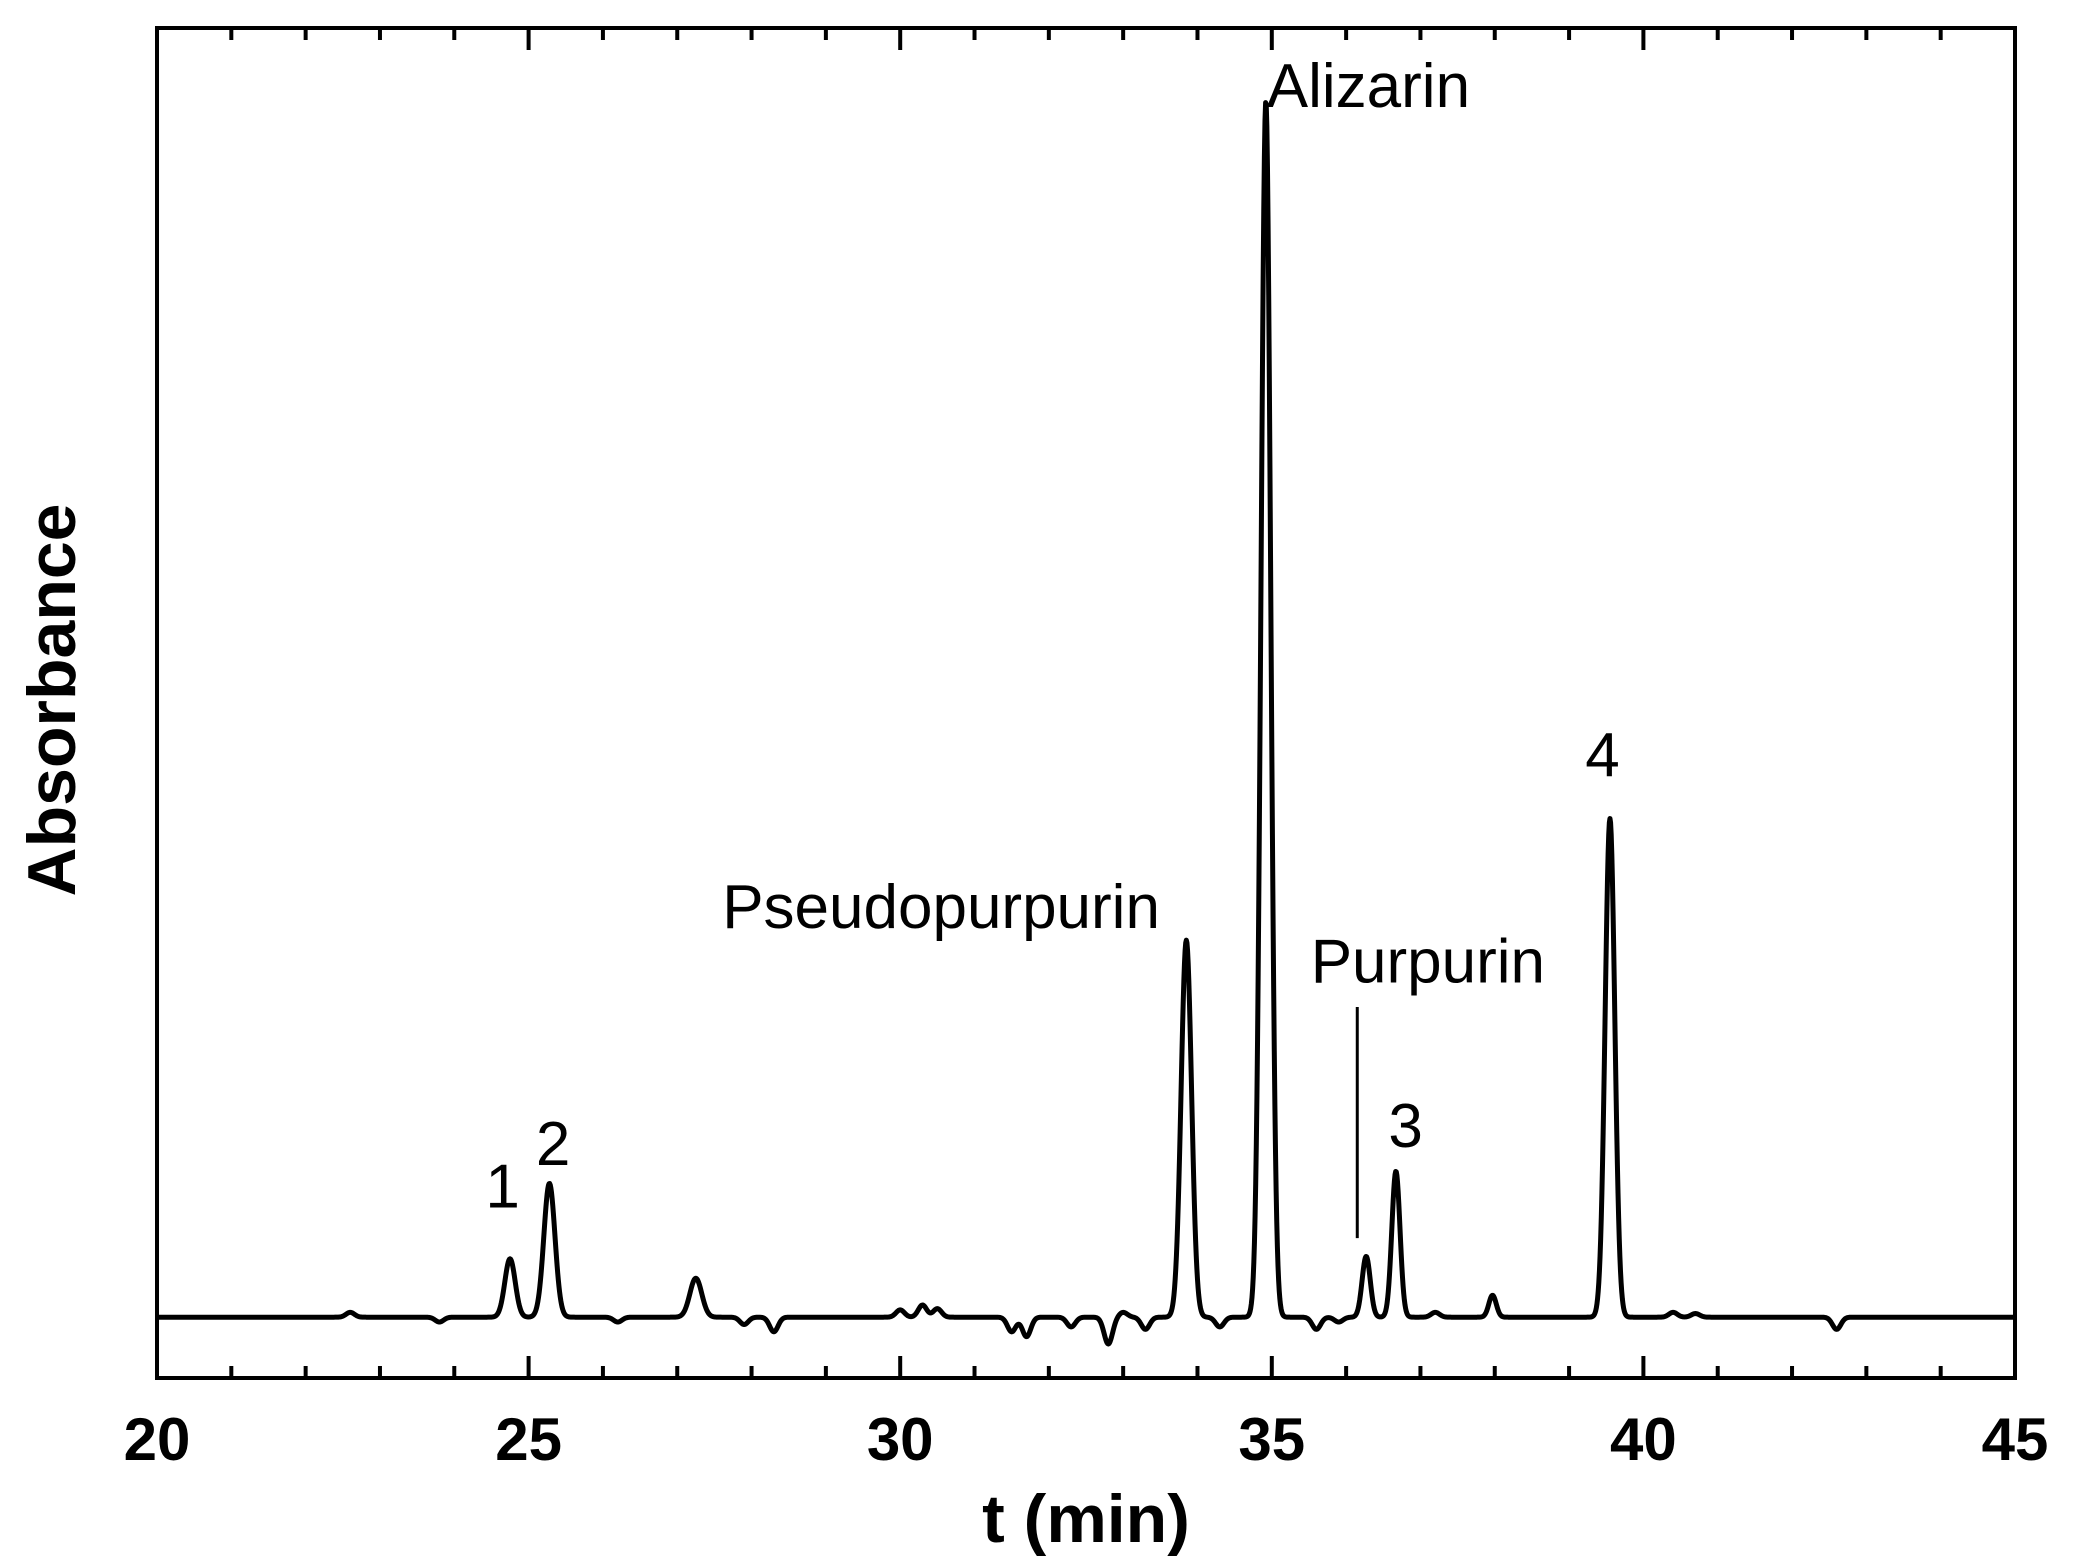 The width and height of the screenshot is (2082, 1567). I want to click on x-tick-label: 25, so click(528, 1439).